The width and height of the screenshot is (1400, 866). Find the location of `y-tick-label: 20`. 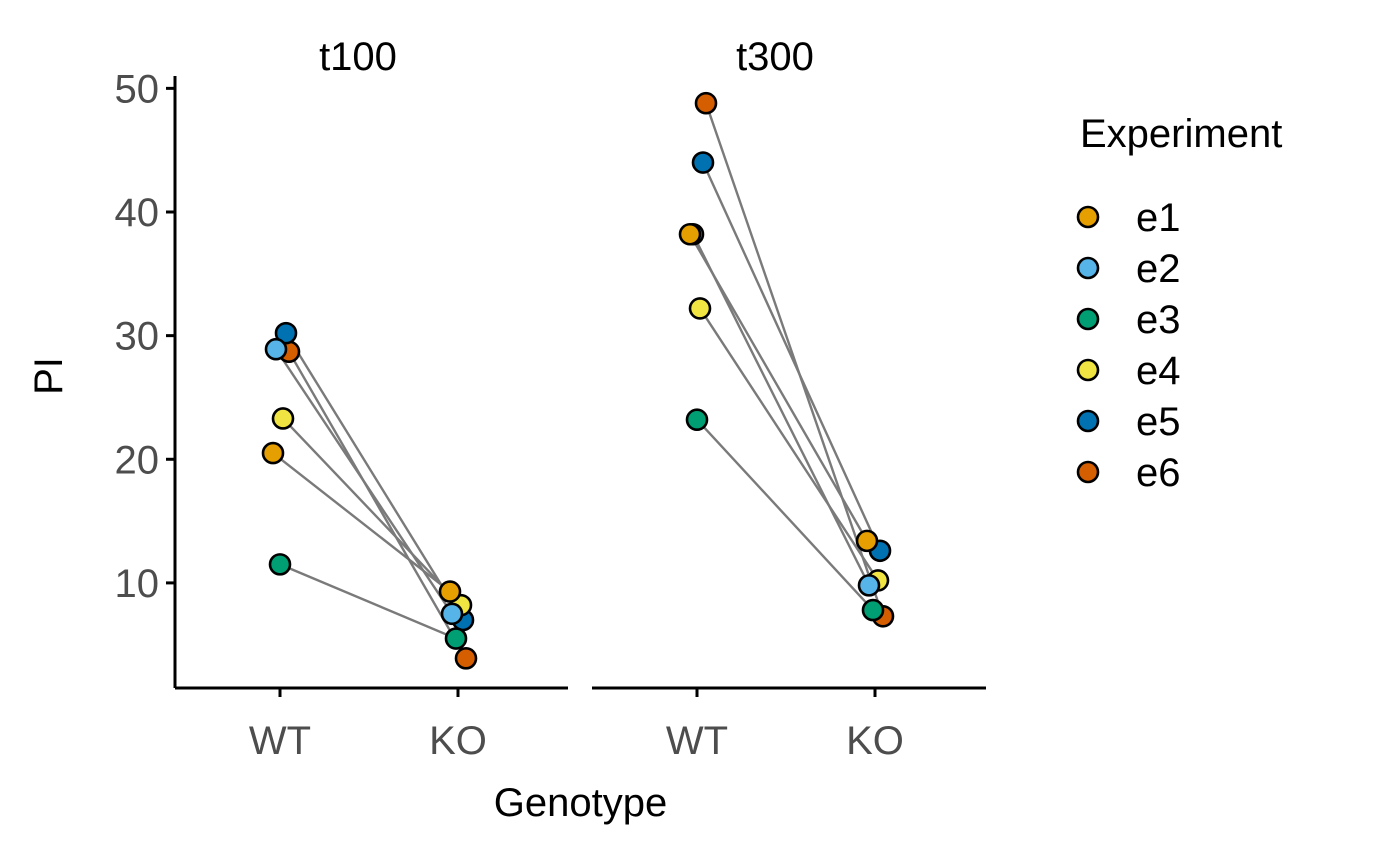

y-tick-label: 20 is located at coordinates (137, 460).